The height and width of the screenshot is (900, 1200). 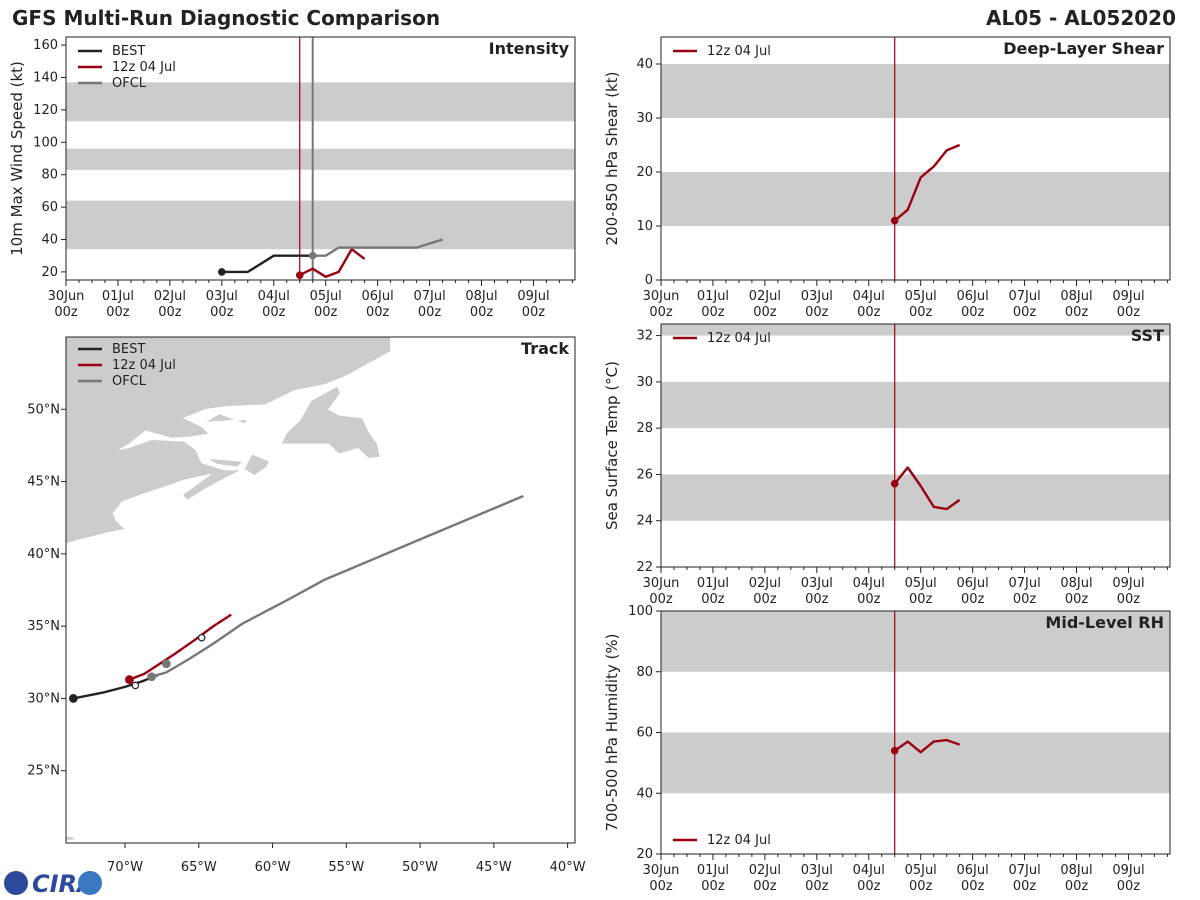 I want to click on panel-title: Deep-Layer Shear, so click(x=1083, y=48).